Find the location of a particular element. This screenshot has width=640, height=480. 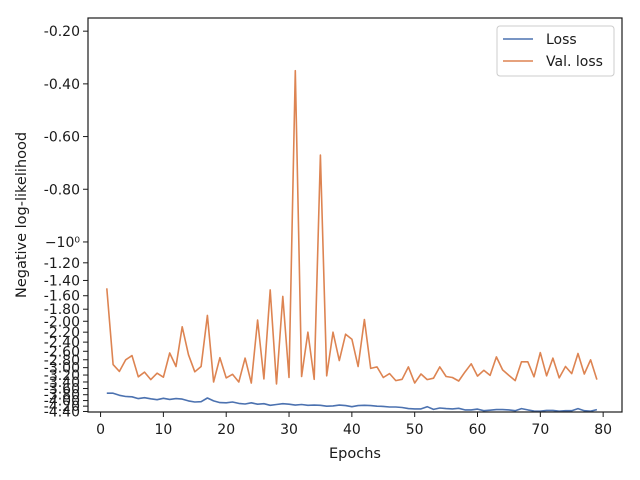

x-tick-label: 70 is located at coordinates (540, 430).